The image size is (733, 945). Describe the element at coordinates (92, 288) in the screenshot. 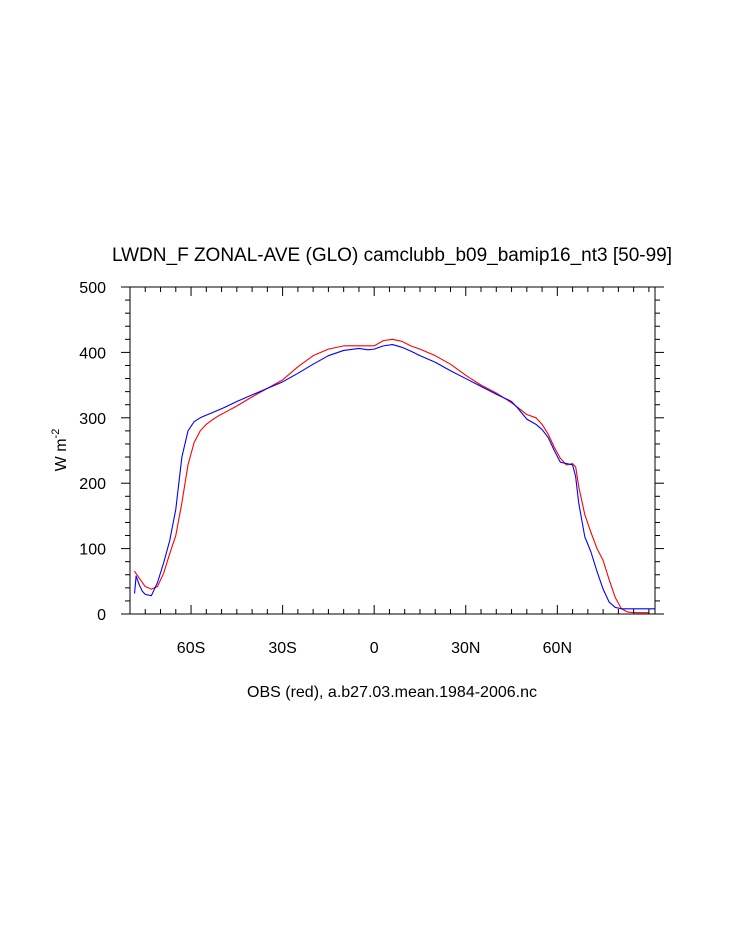

I see `y-tick-label: 500` at that location.